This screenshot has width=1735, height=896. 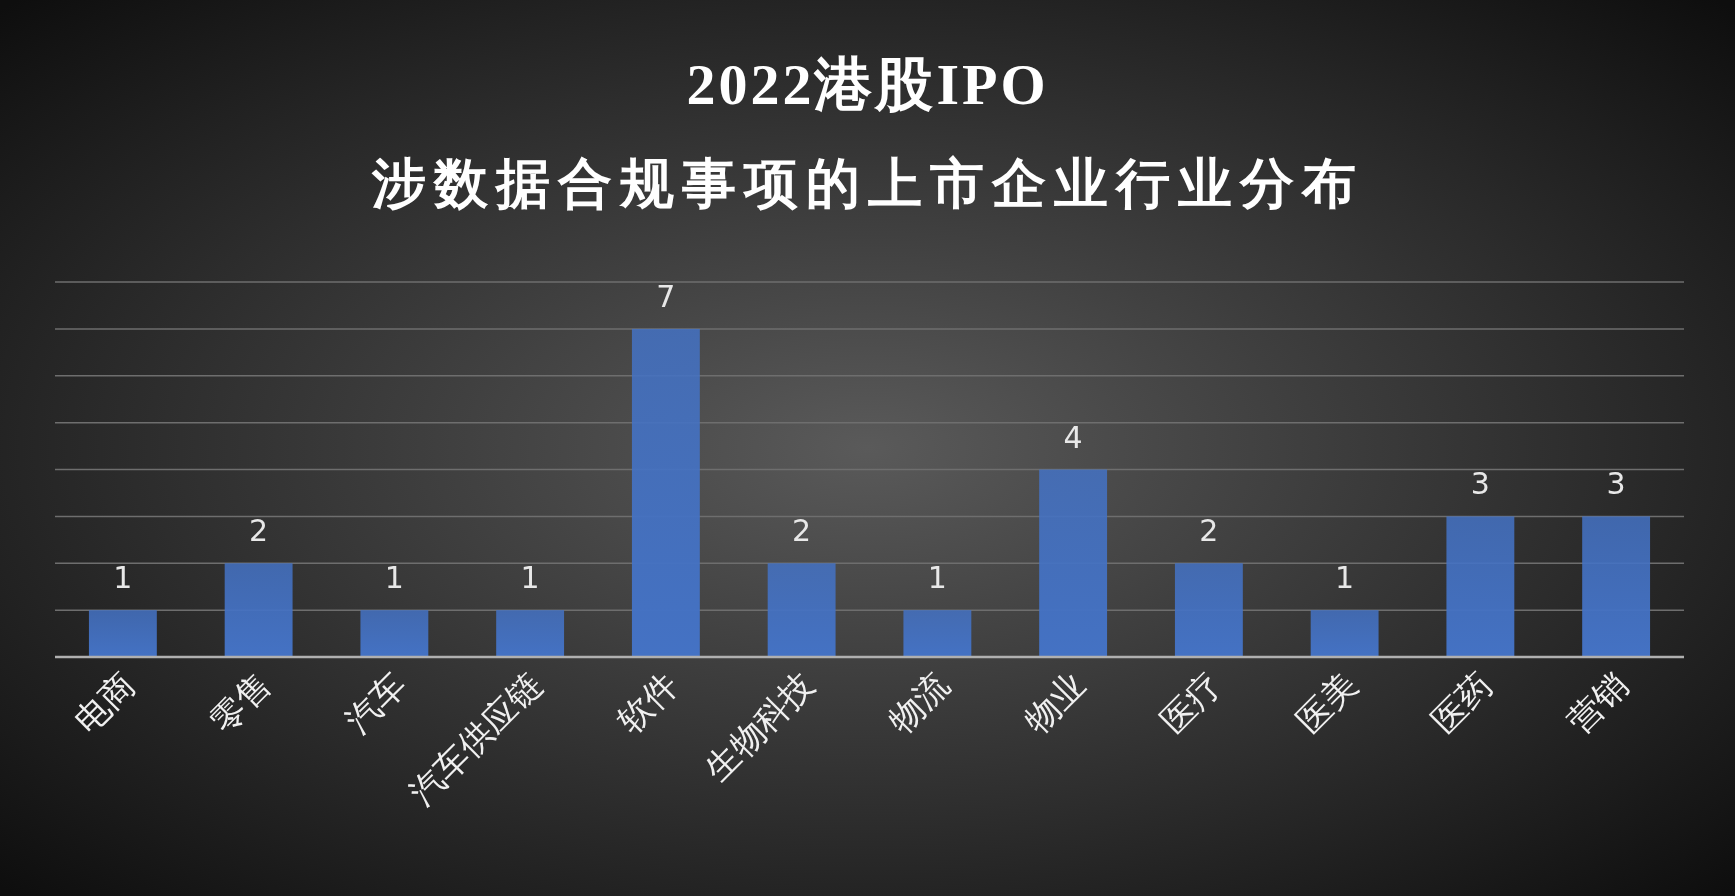 What do you see at coordinates (1190, 702) in the screenshot?
I see `x-tick-label: 医疗` at bounding box center [1190, 702].